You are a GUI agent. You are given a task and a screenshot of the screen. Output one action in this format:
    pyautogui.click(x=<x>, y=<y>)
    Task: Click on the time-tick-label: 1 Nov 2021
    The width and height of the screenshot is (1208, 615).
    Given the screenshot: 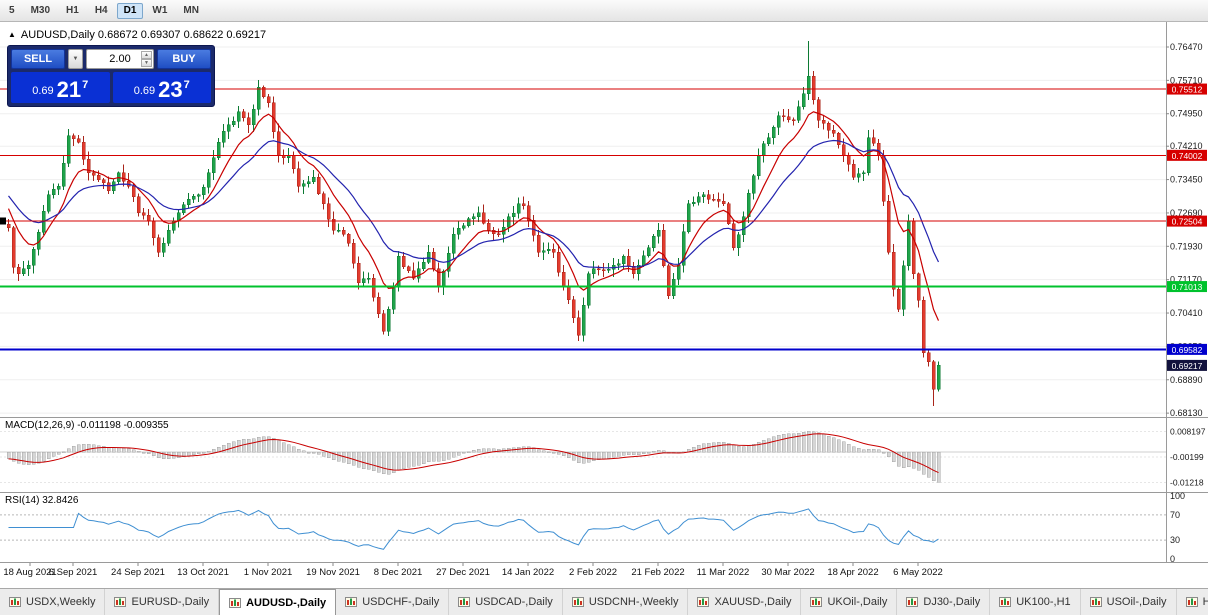 What is the action you would take?
    pyautogui.click(x=268, y=572)
    